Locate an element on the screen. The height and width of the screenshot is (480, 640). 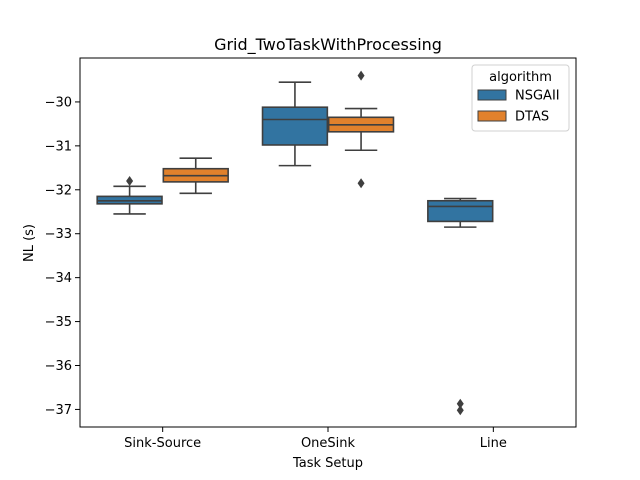
x-tick-label: Line is located at coordinates (493, 443).